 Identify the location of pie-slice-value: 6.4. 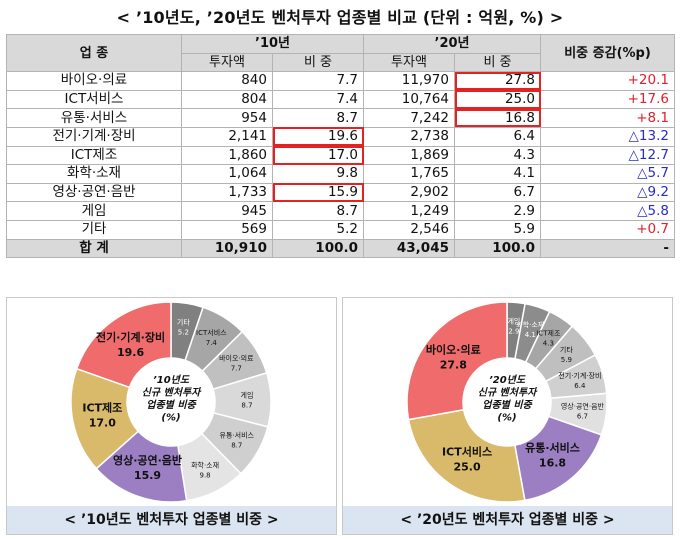
(580, 386).